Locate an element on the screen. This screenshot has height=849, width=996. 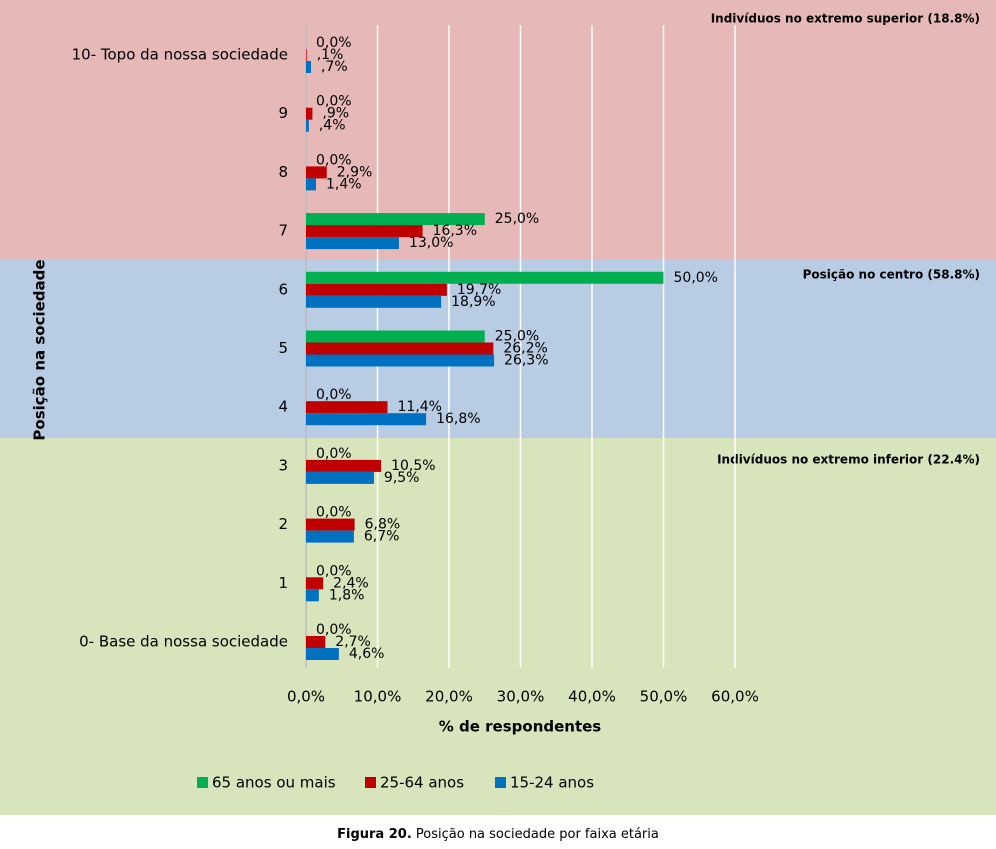
value-label: 10,5% is located at coordinates (413, 466).